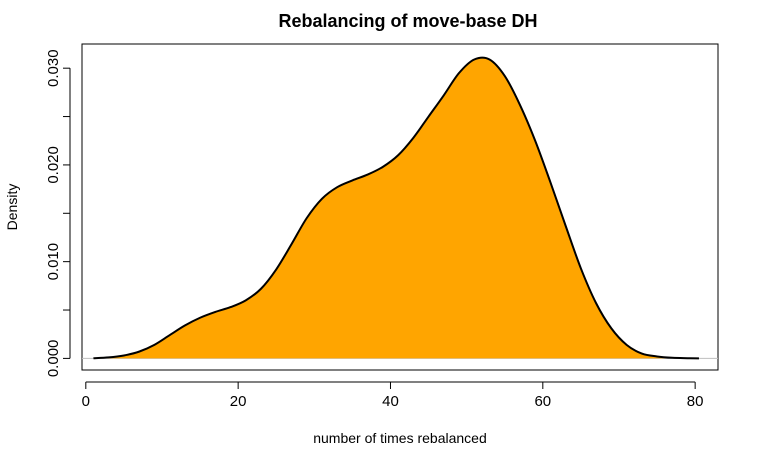  I want to click on y-tick-label: 0.010, so click(53, 262).